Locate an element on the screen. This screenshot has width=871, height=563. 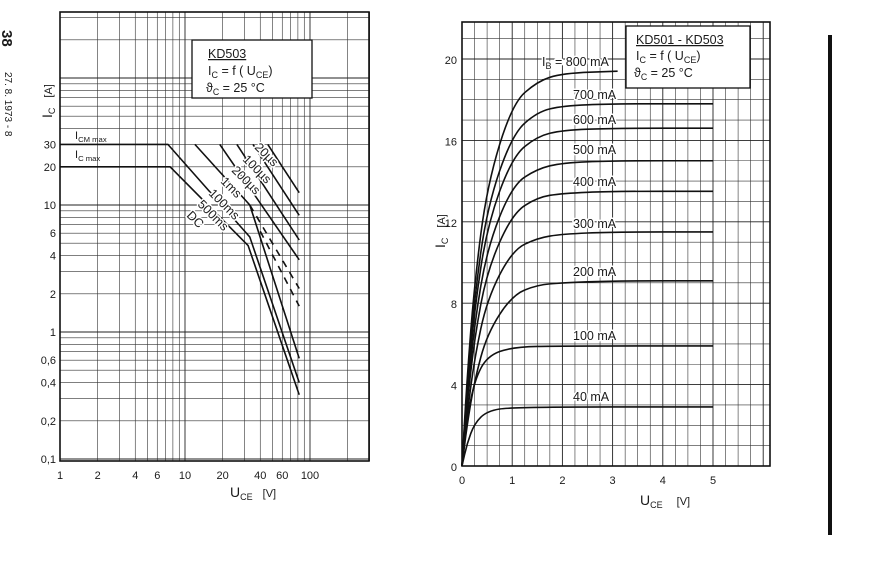
date-stamp: 27. 8. 1973 - 8 is located at coordinates (7, 104).